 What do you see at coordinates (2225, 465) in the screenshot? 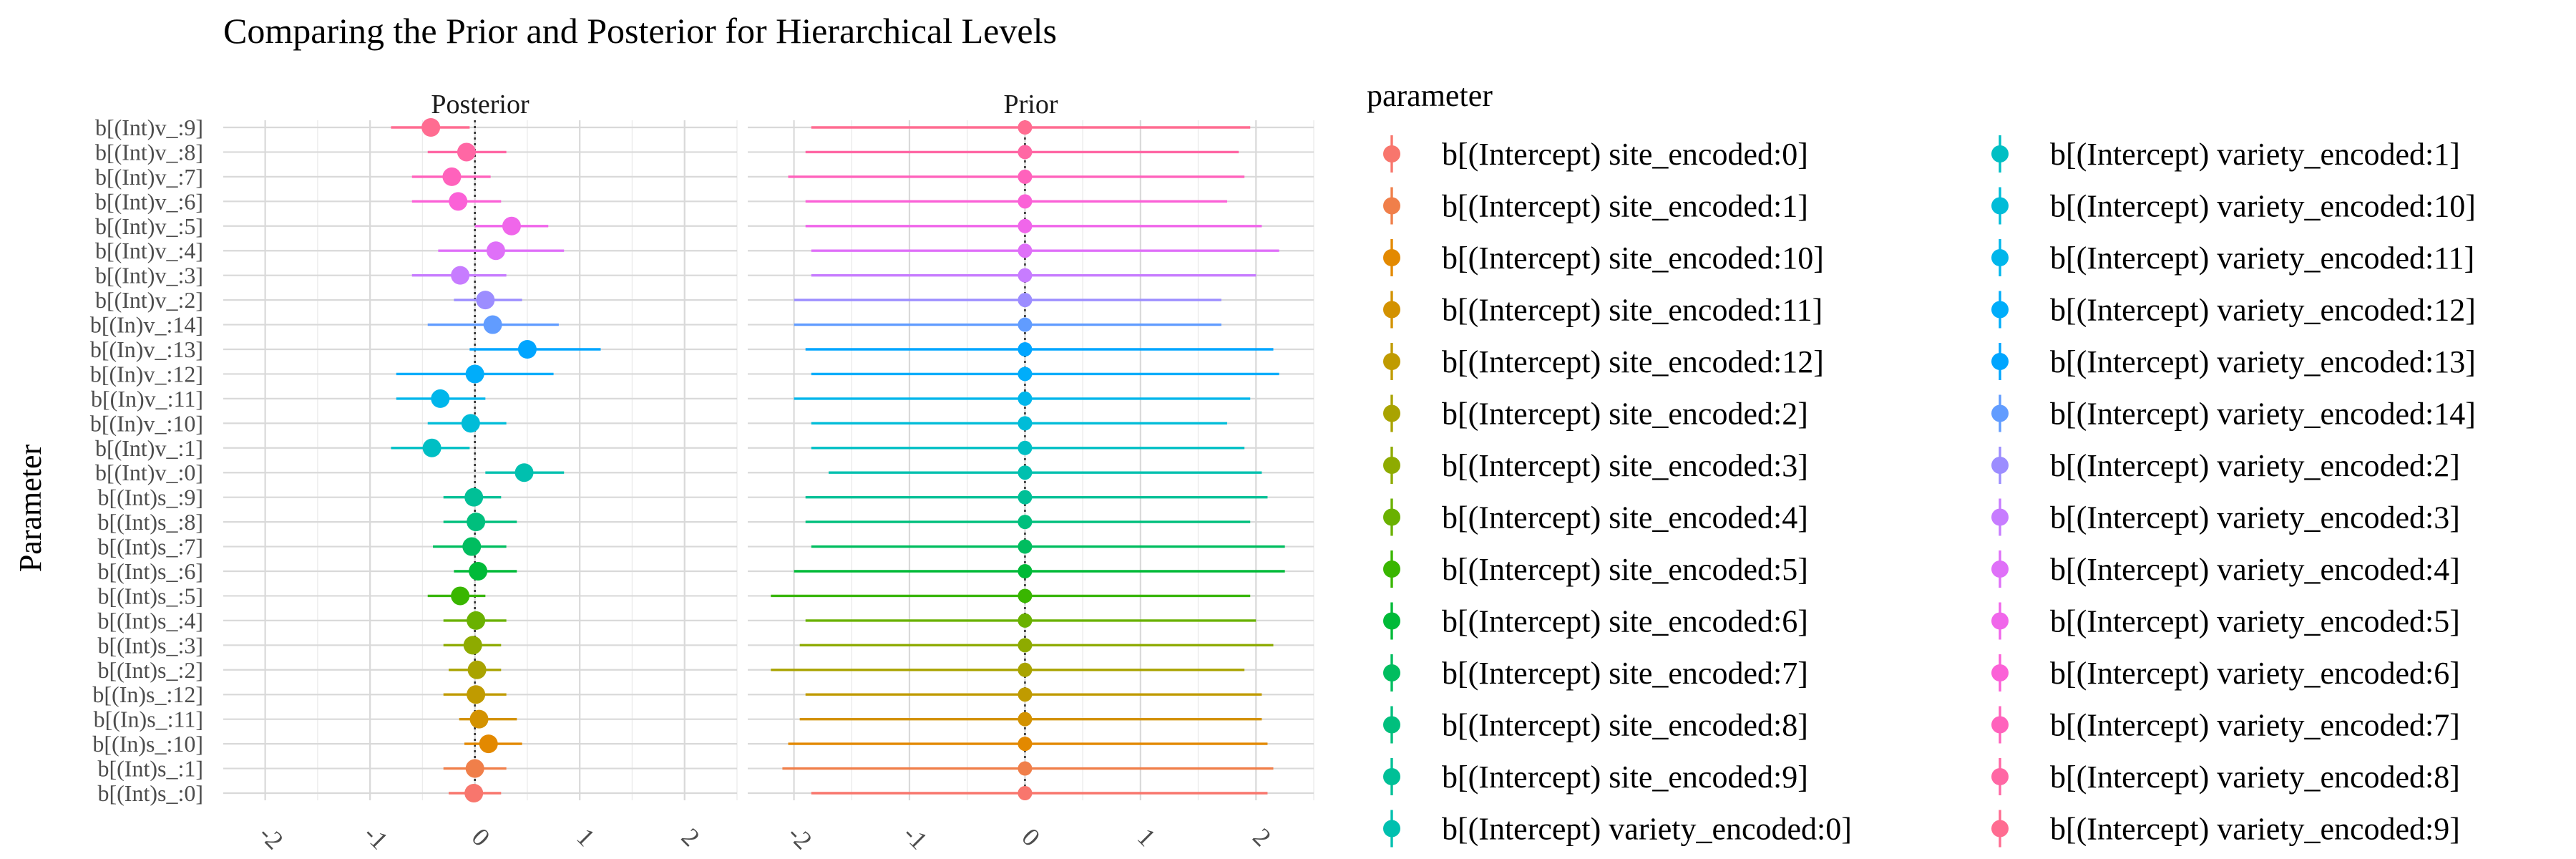
I see `legend-item: b[(Intercept) variety_encoded:2]` at bounding box center [2225, 465].